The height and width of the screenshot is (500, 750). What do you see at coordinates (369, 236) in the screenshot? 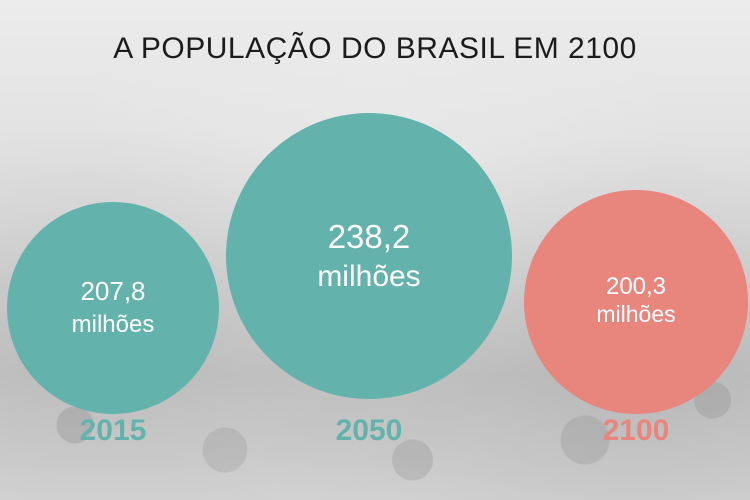
I see `bubble-value-2050: 238,2` at bounding box center [369, 236].